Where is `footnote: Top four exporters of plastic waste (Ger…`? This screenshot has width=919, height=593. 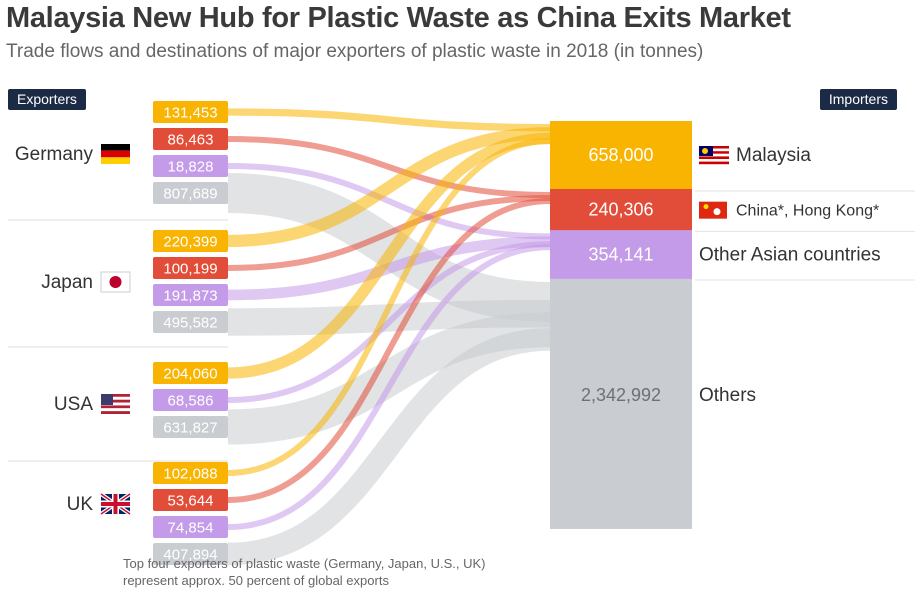
footnote: Top four exporters of plastic waste (Ger… is located at coordinates (363, 572).